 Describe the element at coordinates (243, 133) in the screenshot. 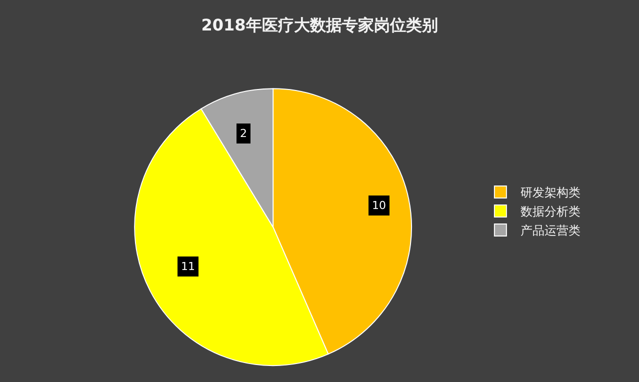

I see `data-label: 2` at that location.